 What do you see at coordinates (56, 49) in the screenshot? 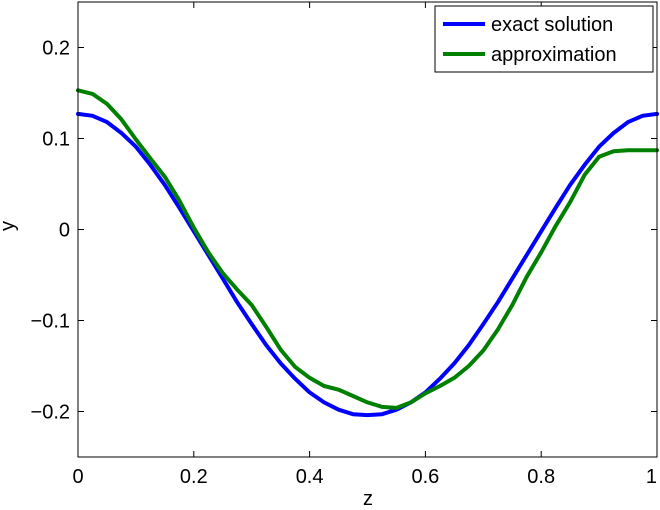
I see `y-tick-label: 0.2` at bounding box center [56, 49].